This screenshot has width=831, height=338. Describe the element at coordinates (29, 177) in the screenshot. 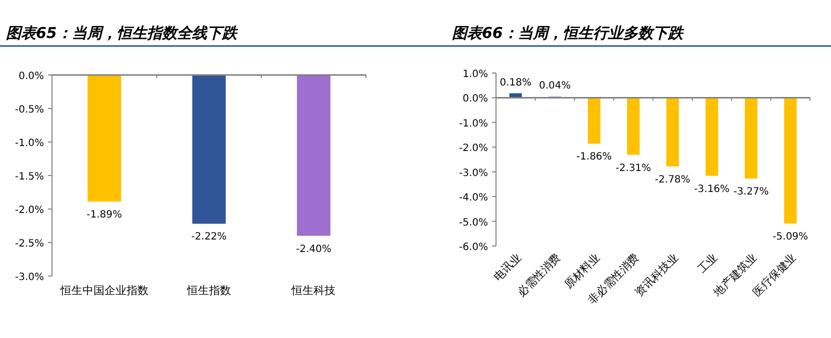

I see `y-tick-label: -1.5%` at that location.